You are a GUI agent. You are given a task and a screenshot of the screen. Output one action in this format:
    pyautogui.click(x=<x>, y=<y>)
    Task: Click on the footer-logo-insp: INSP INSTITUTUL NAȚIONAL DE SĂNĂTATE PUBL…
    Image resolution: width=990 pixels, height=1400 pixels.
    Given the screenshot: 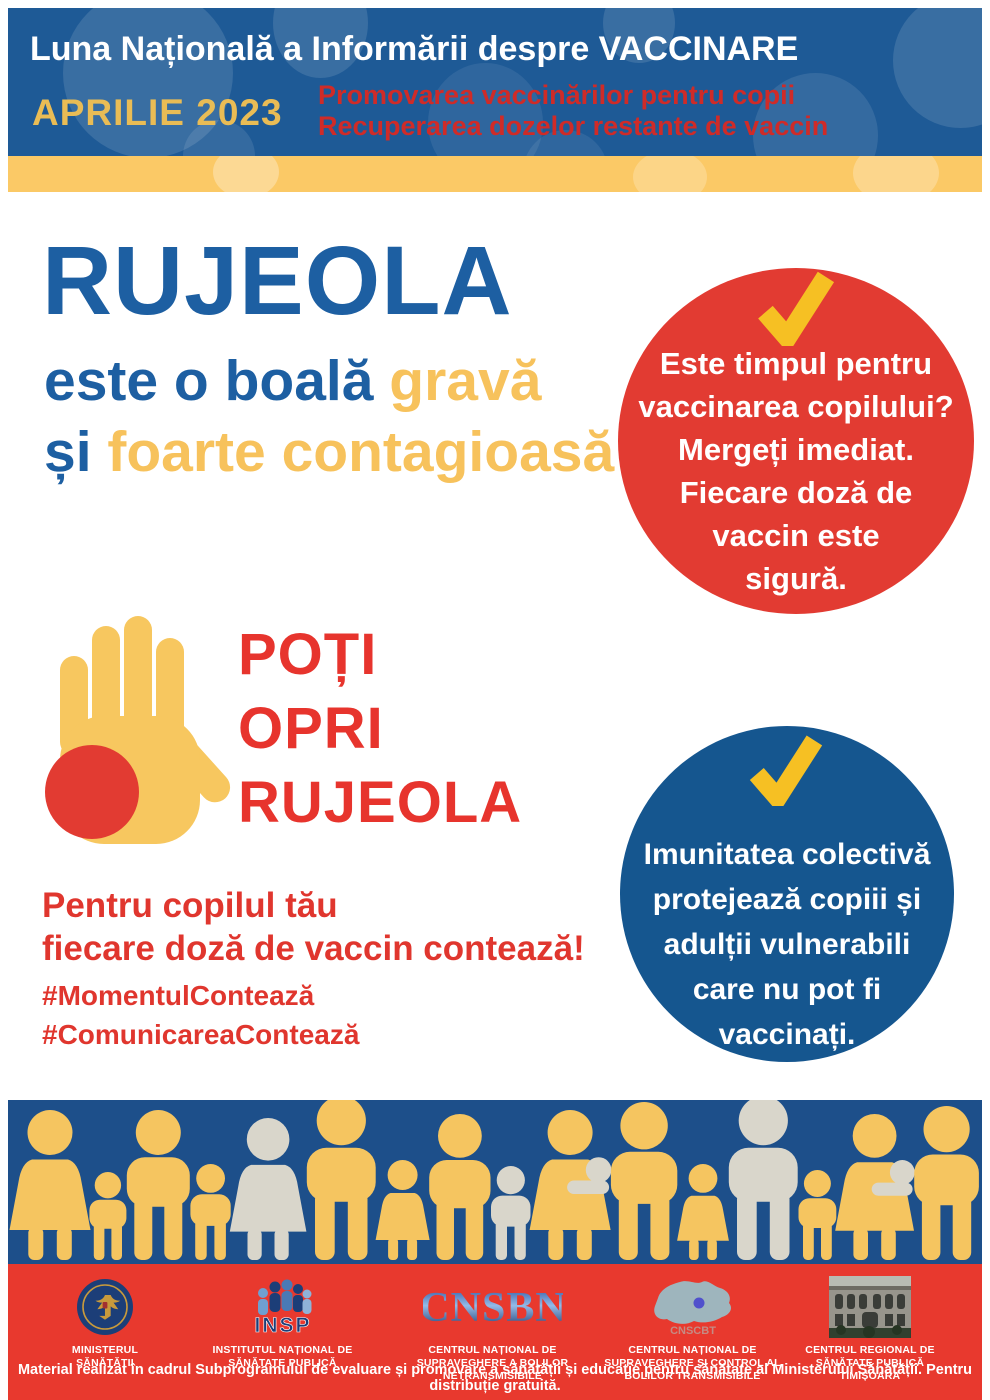 What is the action you would take?
    pyautogui.click(x=282, y=1322)
    